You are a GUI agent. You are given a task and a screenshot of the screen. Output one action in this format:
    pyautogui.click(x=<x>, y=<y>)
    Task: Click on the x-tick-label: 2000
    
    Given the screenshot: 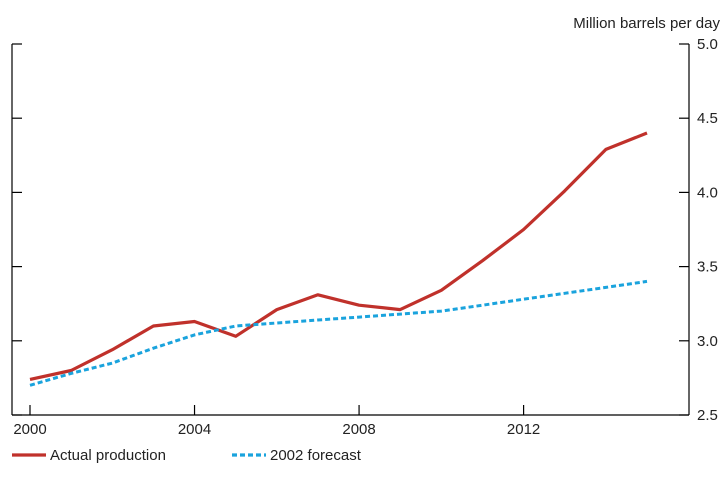 What is the action you would take?
    pyautogui.click(x=29, y=429)
    